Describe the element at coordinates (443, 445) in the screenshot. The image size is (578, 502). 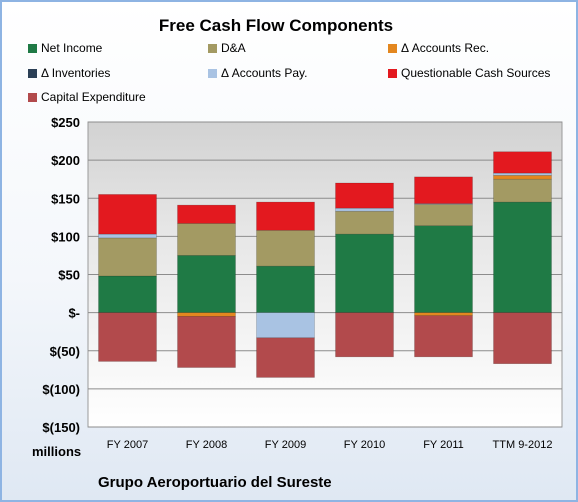
I see `x-tick-label: FY 2011` at that location.